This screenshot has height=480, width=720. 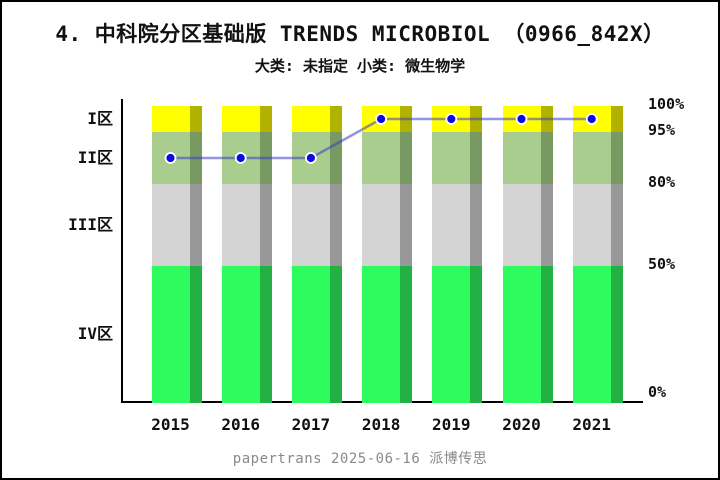 What do you see at coordinates (457, 225) in the screenshot?
I see `bar-segment-III区-2019` at bounding box center [457, 225].